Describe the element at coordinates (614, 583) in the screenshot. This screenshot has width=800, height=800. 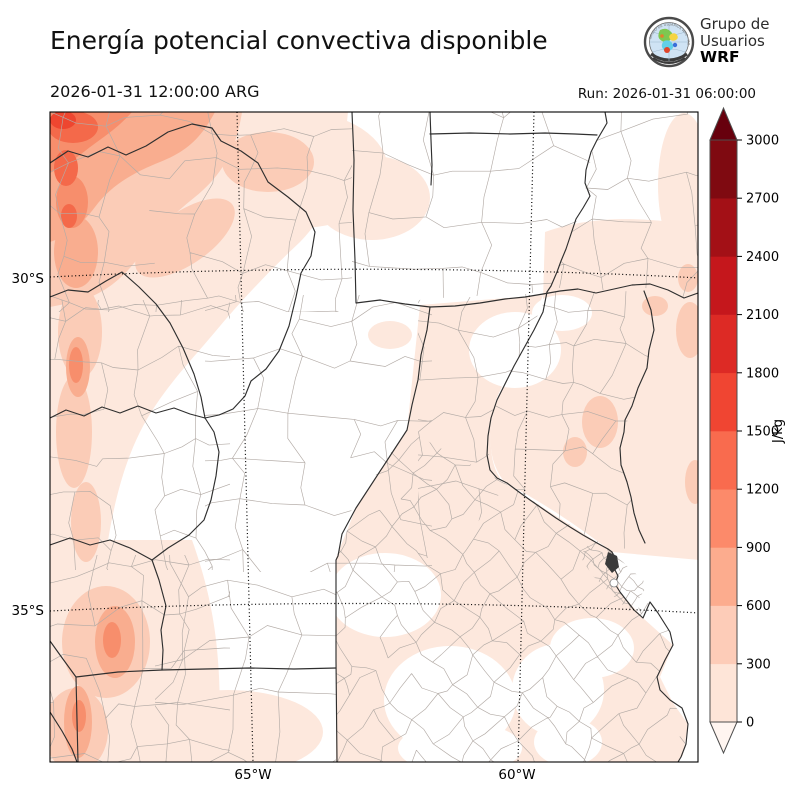
I see `lagoon-marker` at that location.